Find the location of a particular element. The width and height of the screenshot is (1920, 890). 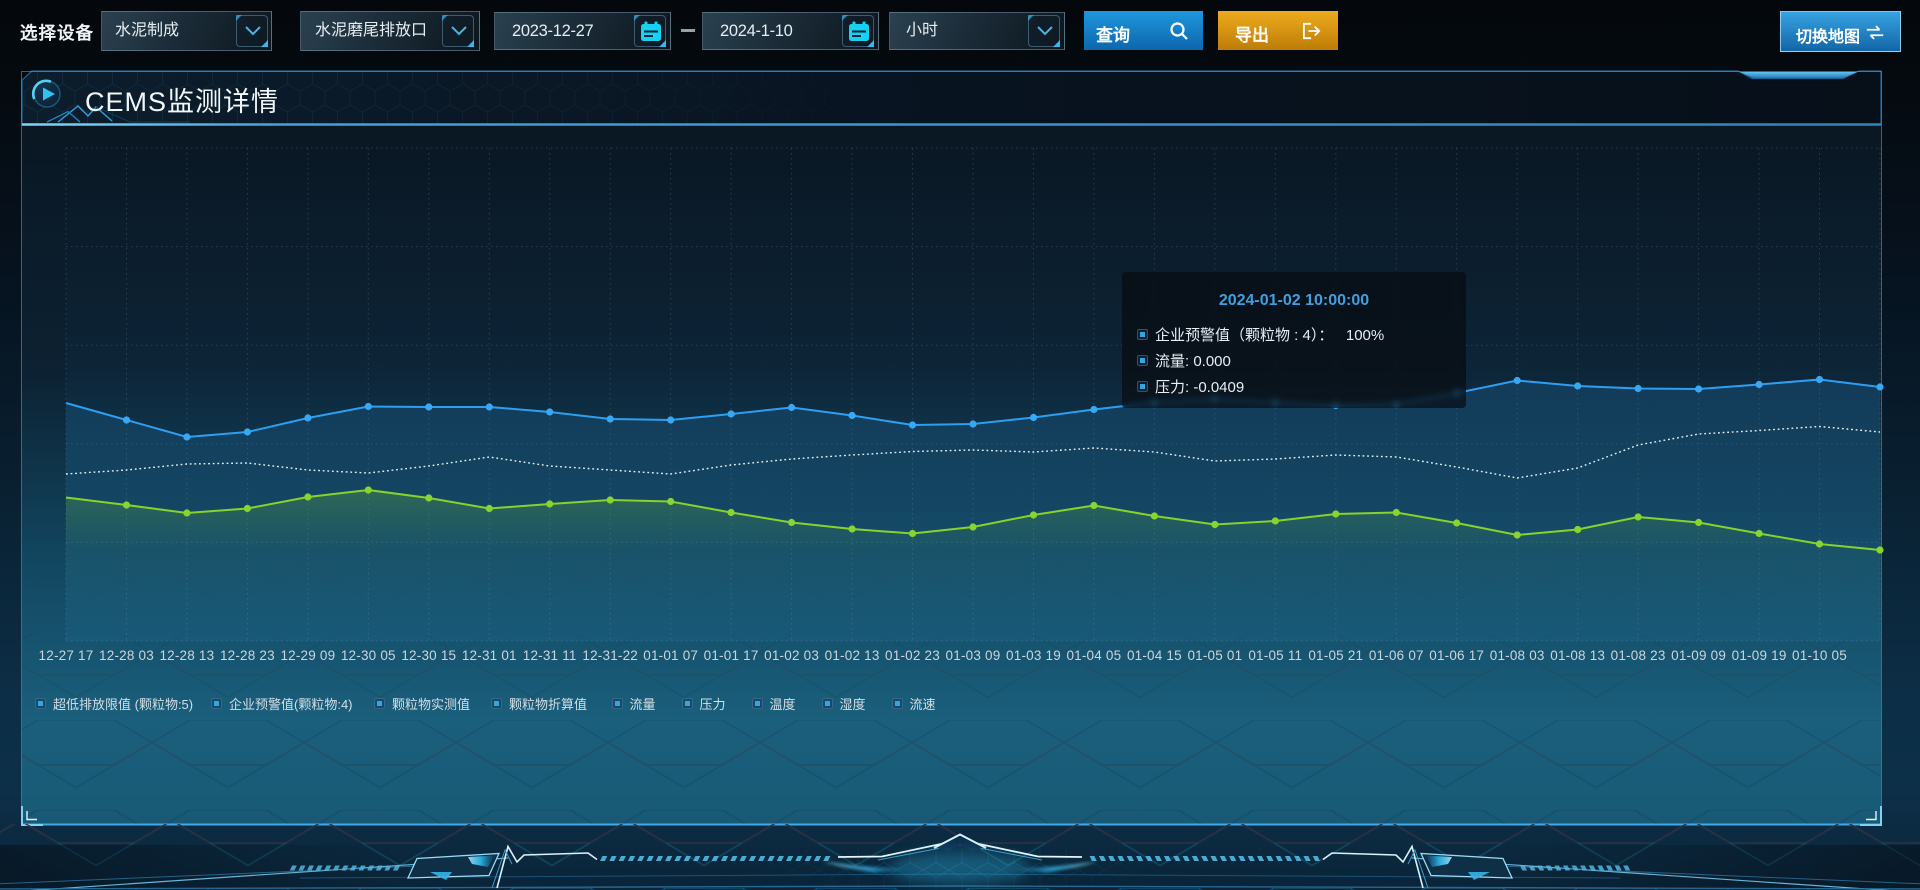

svg-text: 01-02 03 is located at coordinates (791, 655).